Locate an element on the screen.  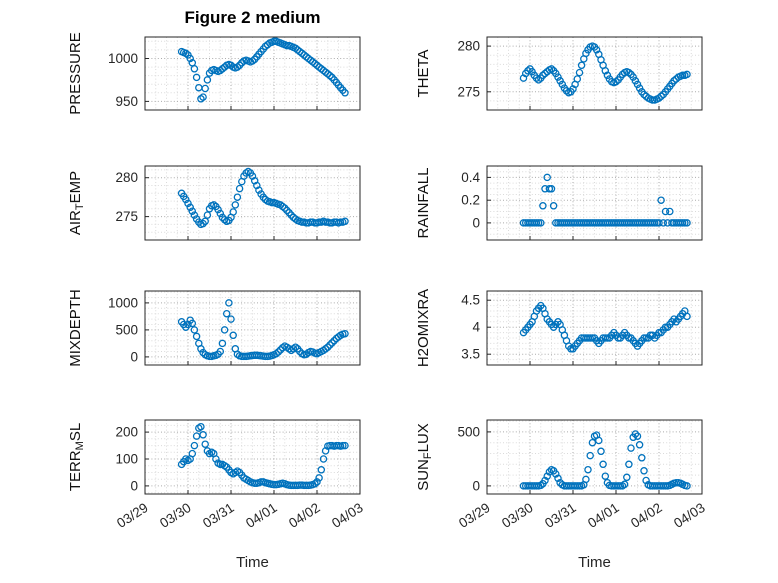
subplot-rainfall: 0 0.2 0.4 RAINFALL is located at coordinates (559, 203).